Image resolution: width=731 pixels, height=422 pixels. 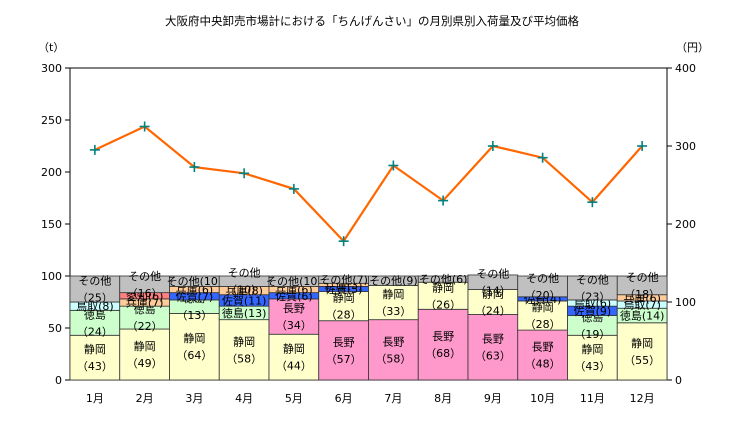 I want to click on bar-segment-label: 静岡（58）, so click(x=244, y=349).